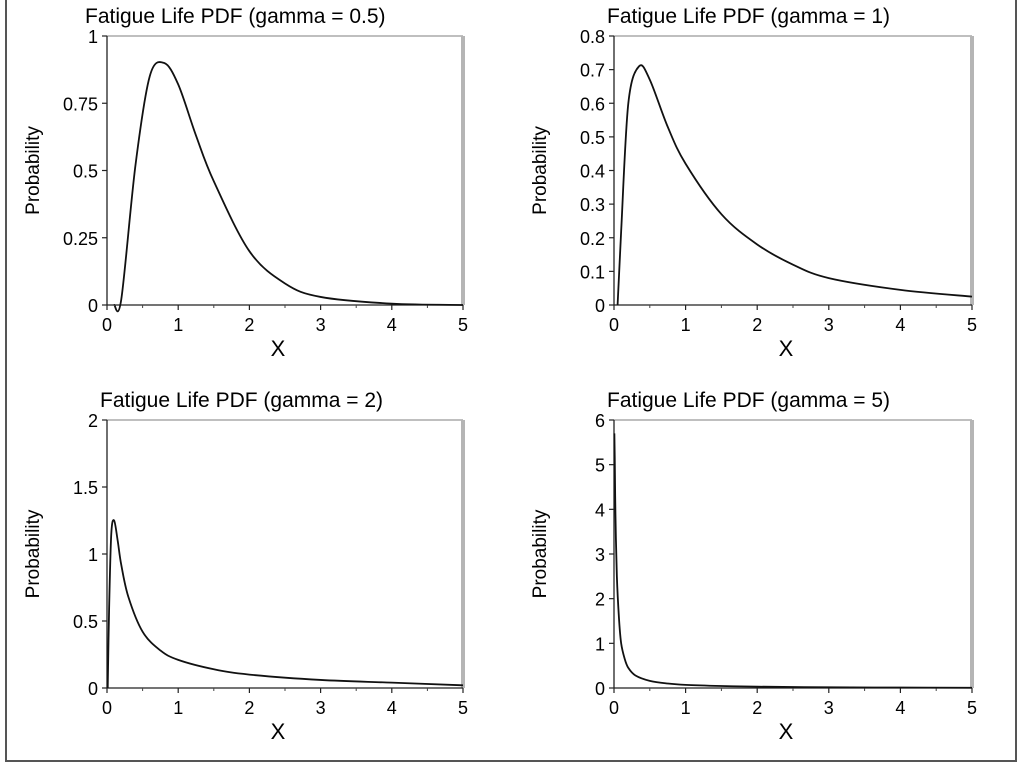 Image resolution: width=1024 pixels, height=768 pixels. Describe the element at coordinates (80, 239) in the screenshot. I see `y-tick-label: 0.25` at that location.